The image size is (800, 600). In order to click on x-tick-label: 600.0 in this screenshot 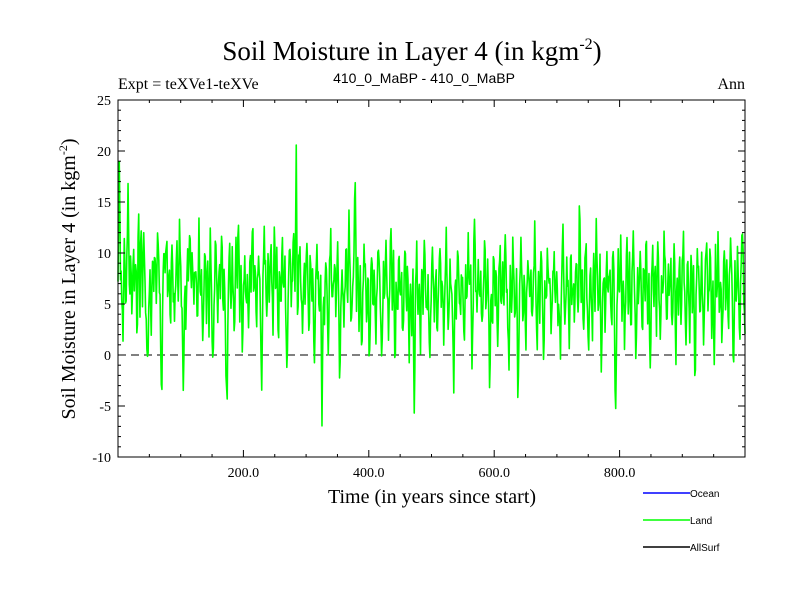, I will do `click(494, 473)`.